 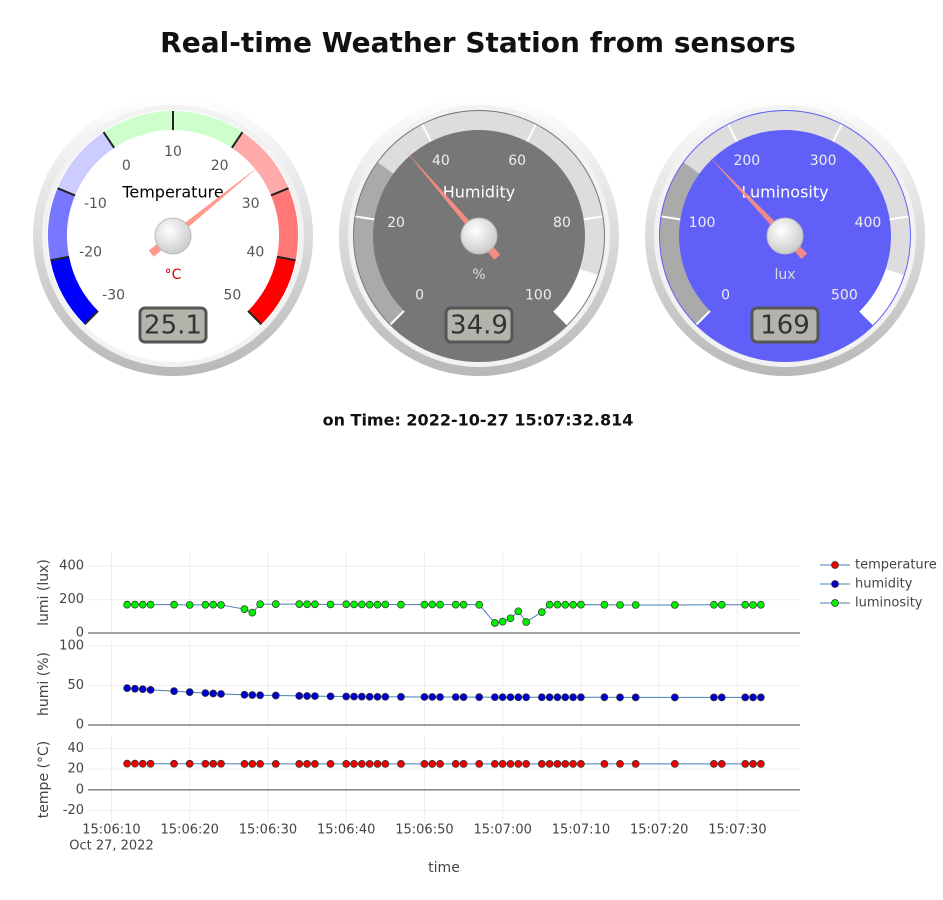 What do you see at coordinates (71, 645) in the screenshot?
I see `y-tick-label: 100` at bounding box center [71, 645].